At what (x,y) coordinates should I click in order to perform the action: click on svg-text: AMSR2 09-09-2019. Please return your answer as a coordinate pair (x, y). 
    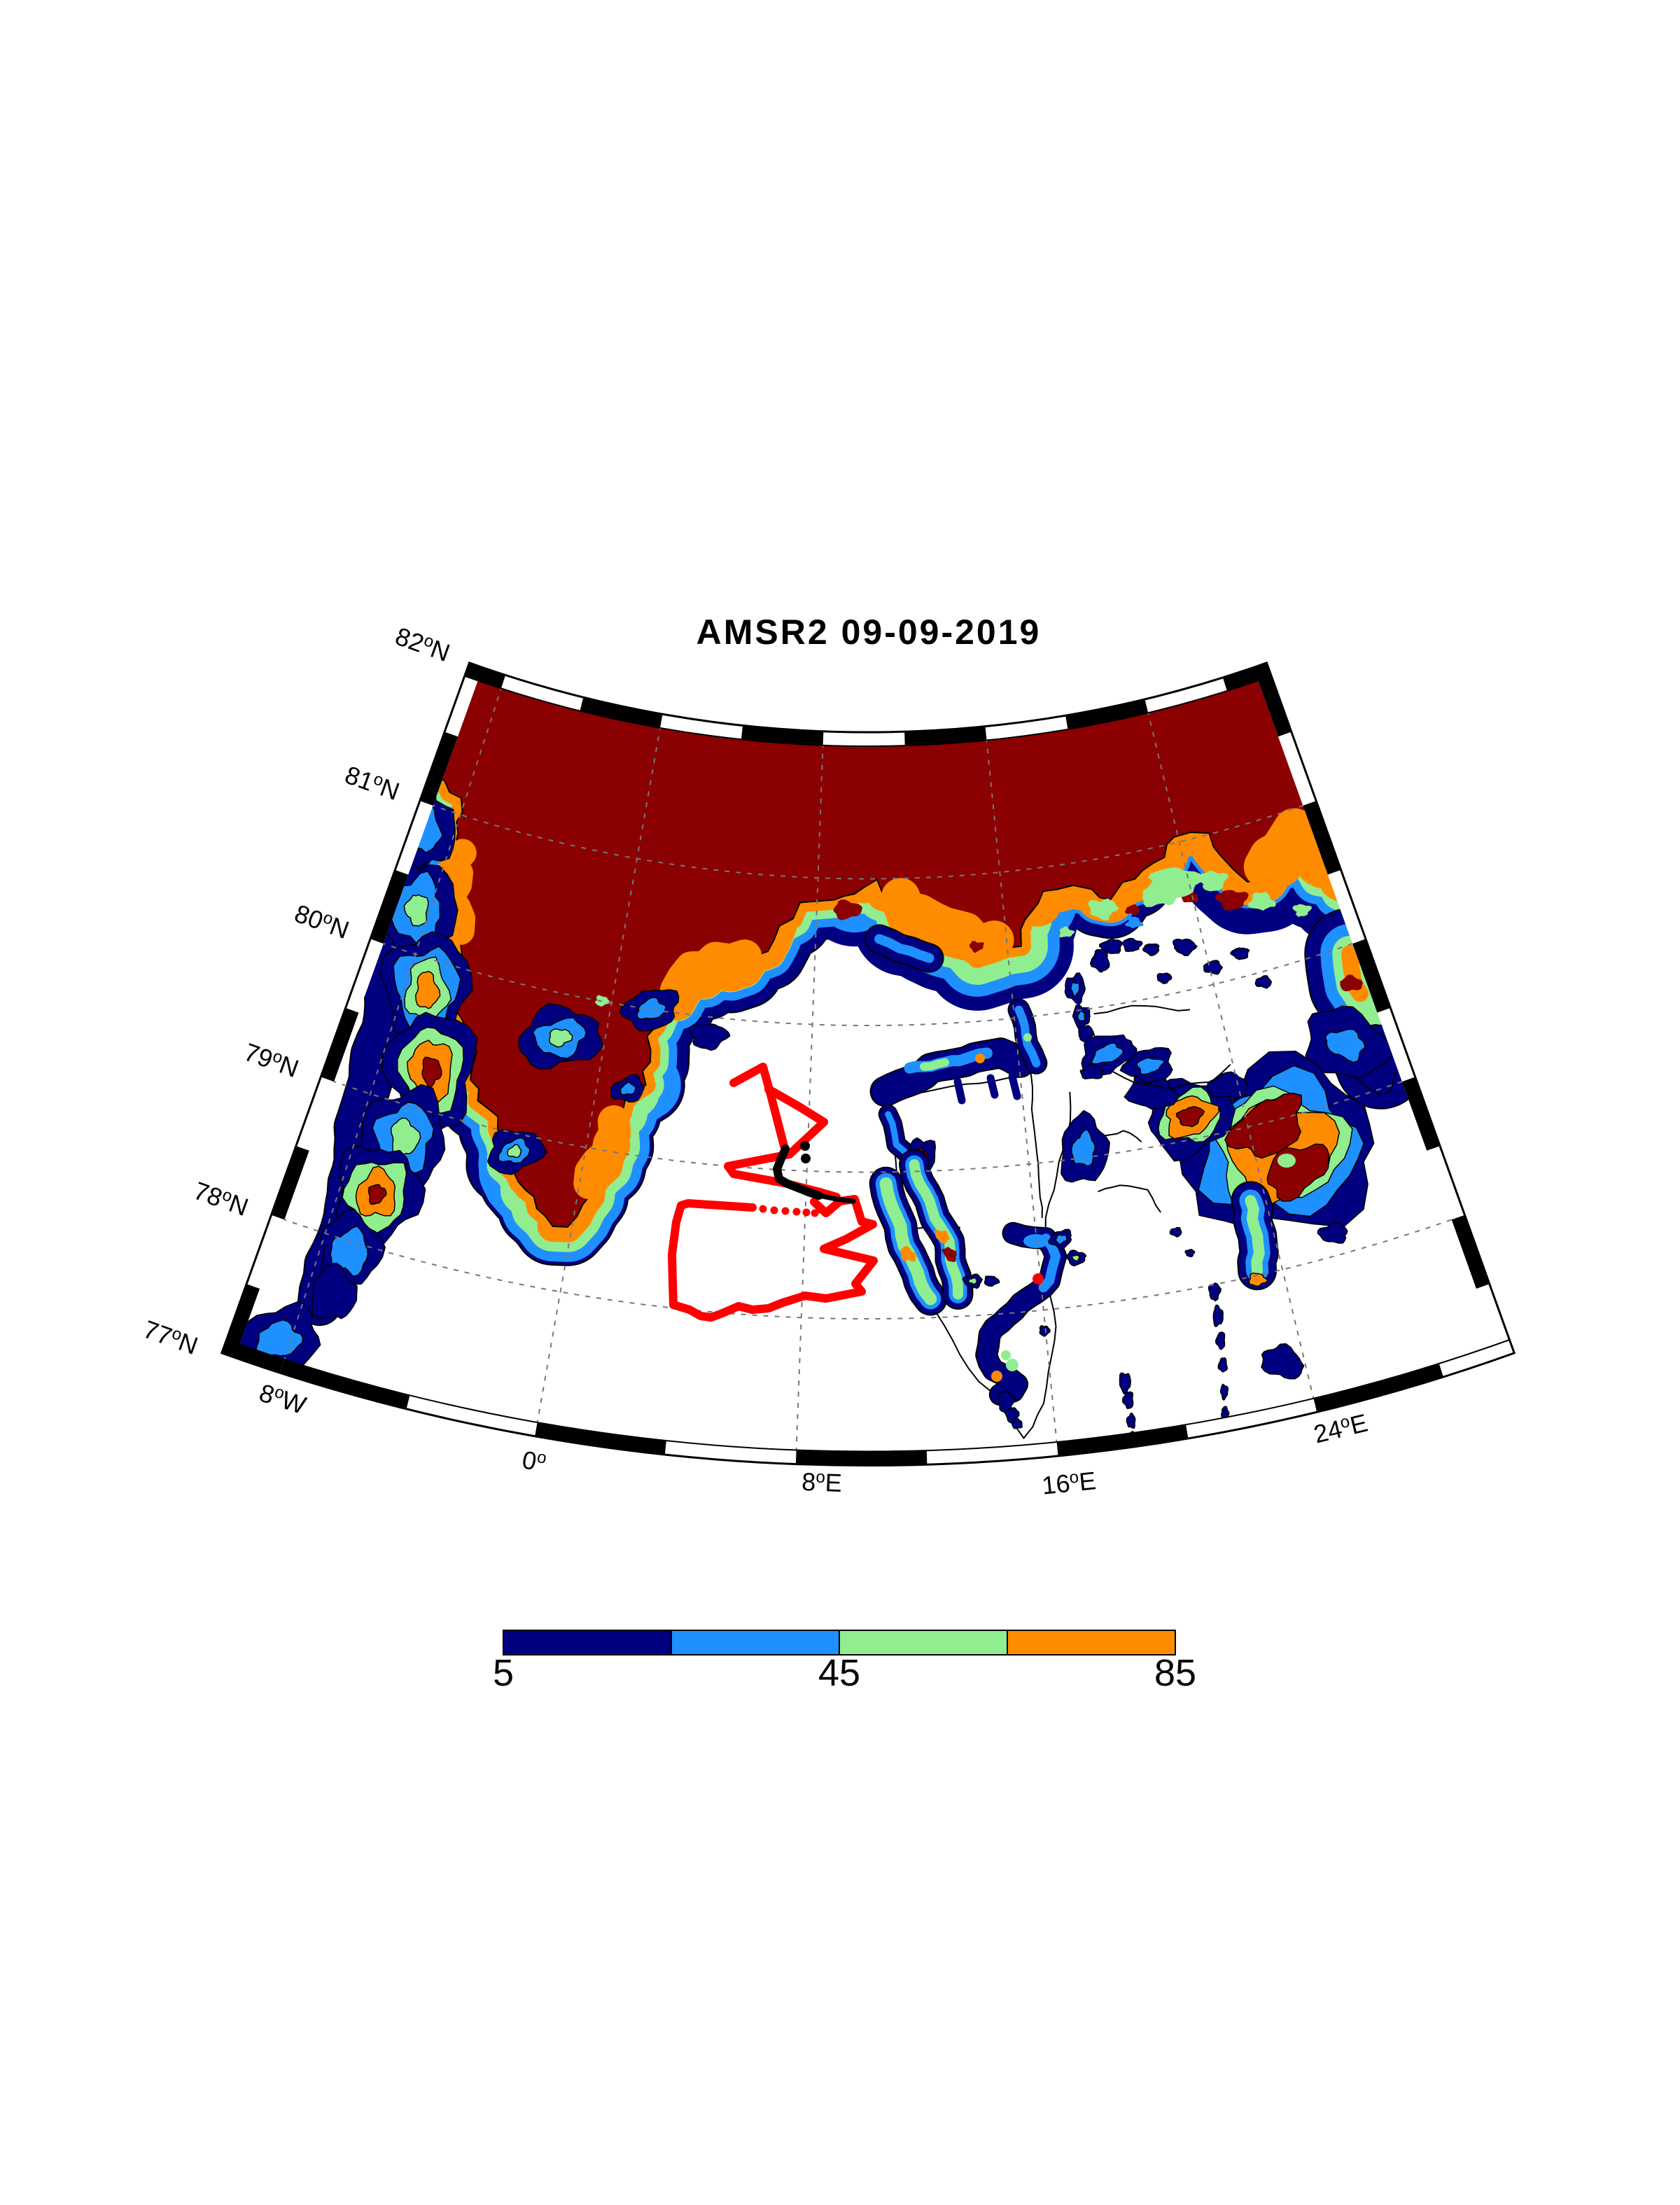
    Looking at the image, I should click on (869, 632).